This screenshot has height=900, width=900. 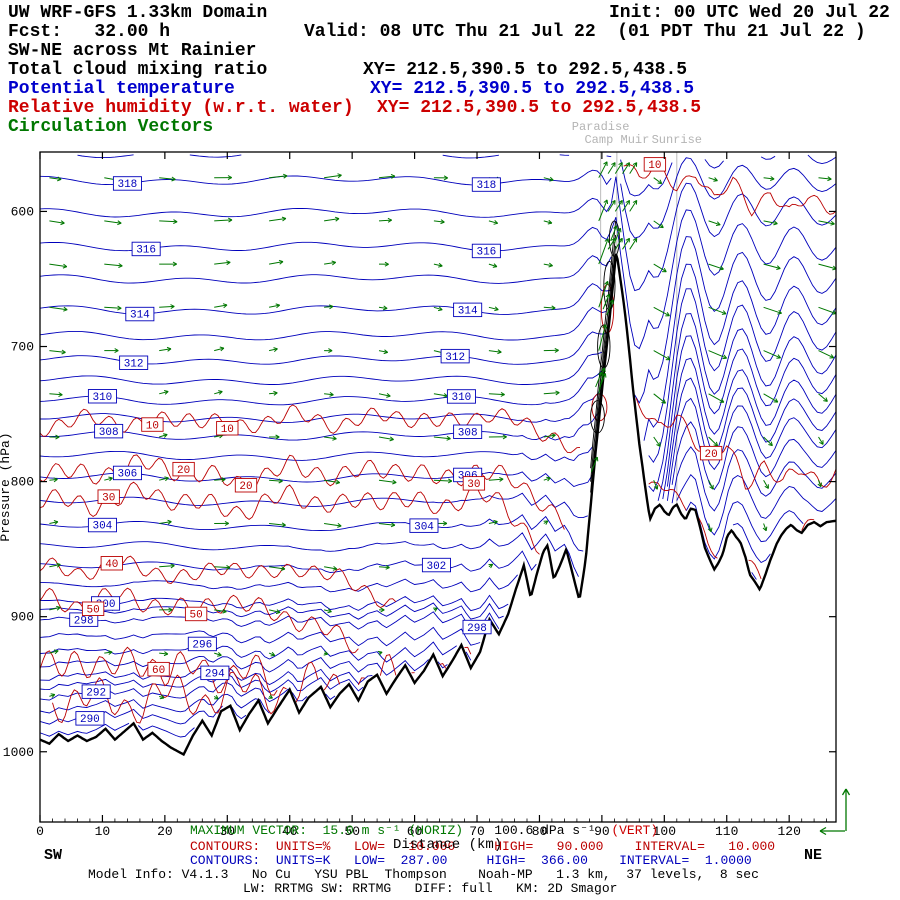 I want to click on overlay-xy-rh: XY= 212.5,390.5 to 292.5,438.5, so click(x=539, y=108).